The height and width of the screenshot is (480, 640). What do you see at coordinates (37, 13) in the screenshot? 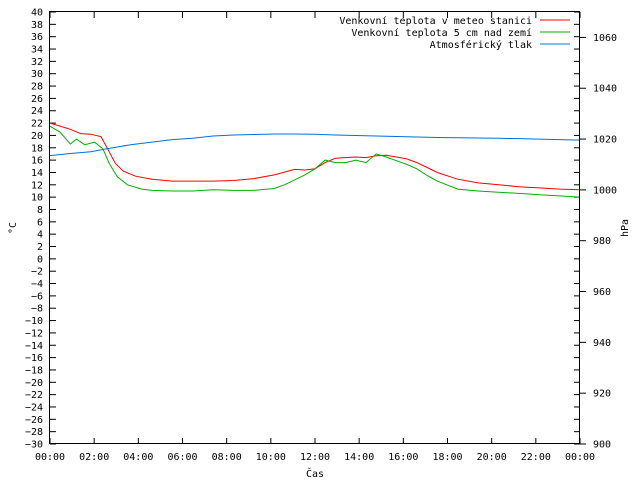
I see `left-tick-label: 40` at bounding box center [37, 13].